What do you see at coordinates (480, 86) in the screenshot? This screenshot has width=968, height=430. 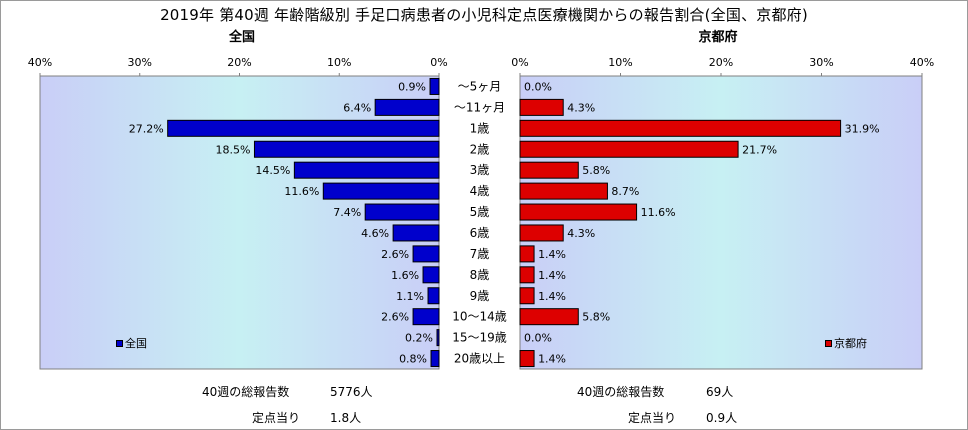 I see `category-label: ～5ヶ月` at bounding box center [480, 86].